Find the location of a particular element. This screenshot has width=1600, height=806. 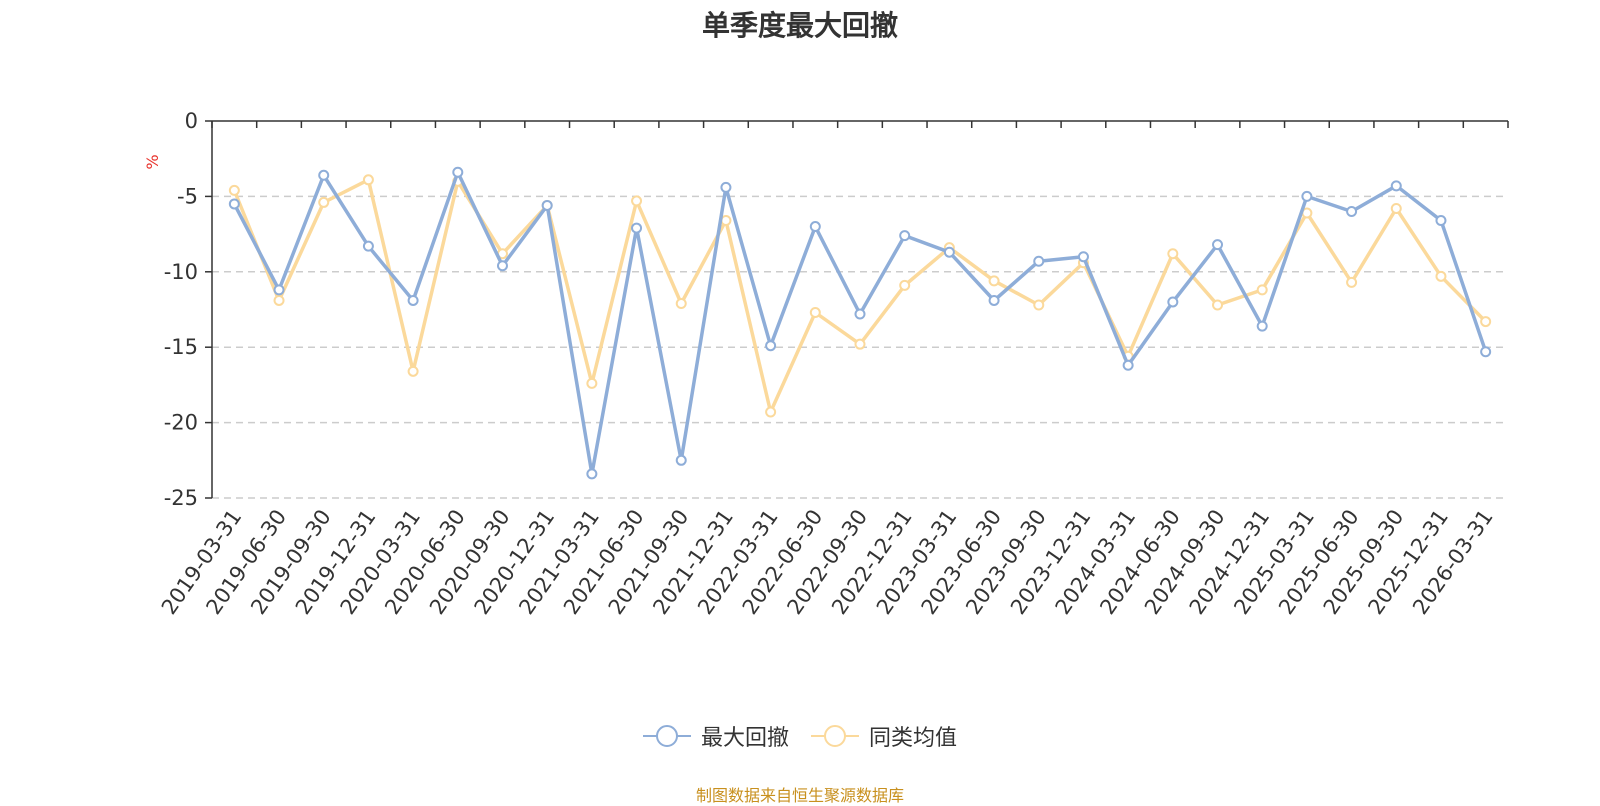

y-tick-label: -15 is located at coordinates (181, 347).